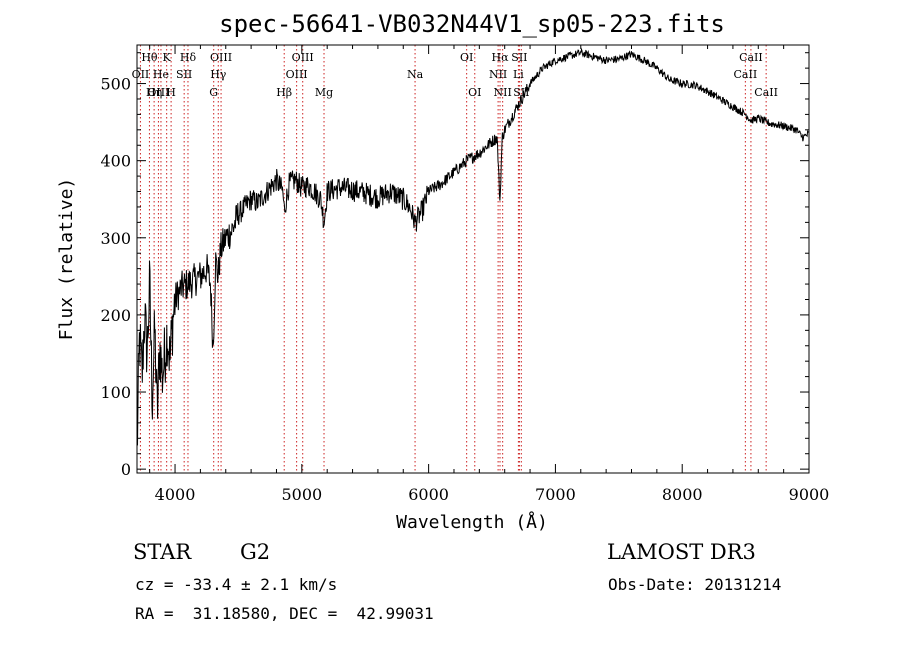 This screenshot has width=900, height=649. I want to click on coordinates: RA = 31.18580, DEC = 42.99031, so click(284, 613).